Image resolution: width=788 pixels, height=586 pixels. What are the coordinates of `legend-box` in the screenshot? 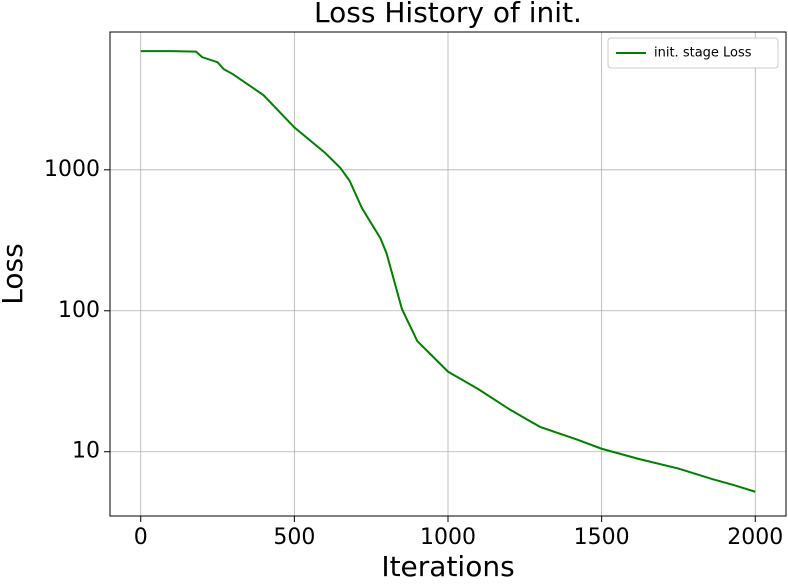 It's located at (693, 53).